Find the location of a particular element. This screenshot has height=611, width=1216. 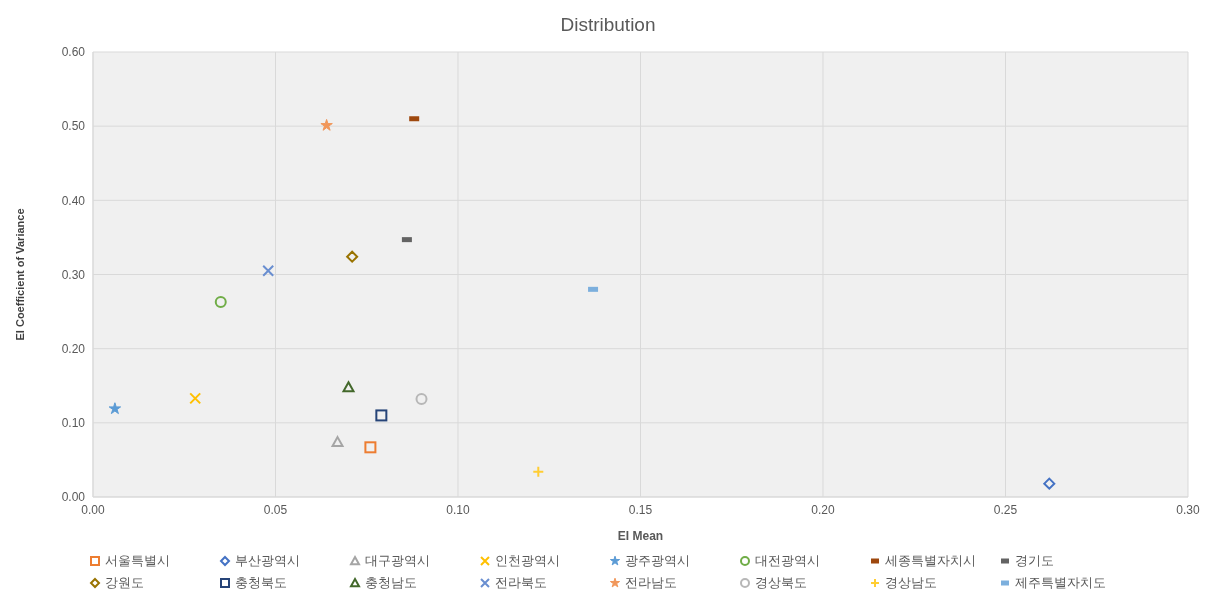

y-tick-label: 0.40 is located at coordinates (73, 200).